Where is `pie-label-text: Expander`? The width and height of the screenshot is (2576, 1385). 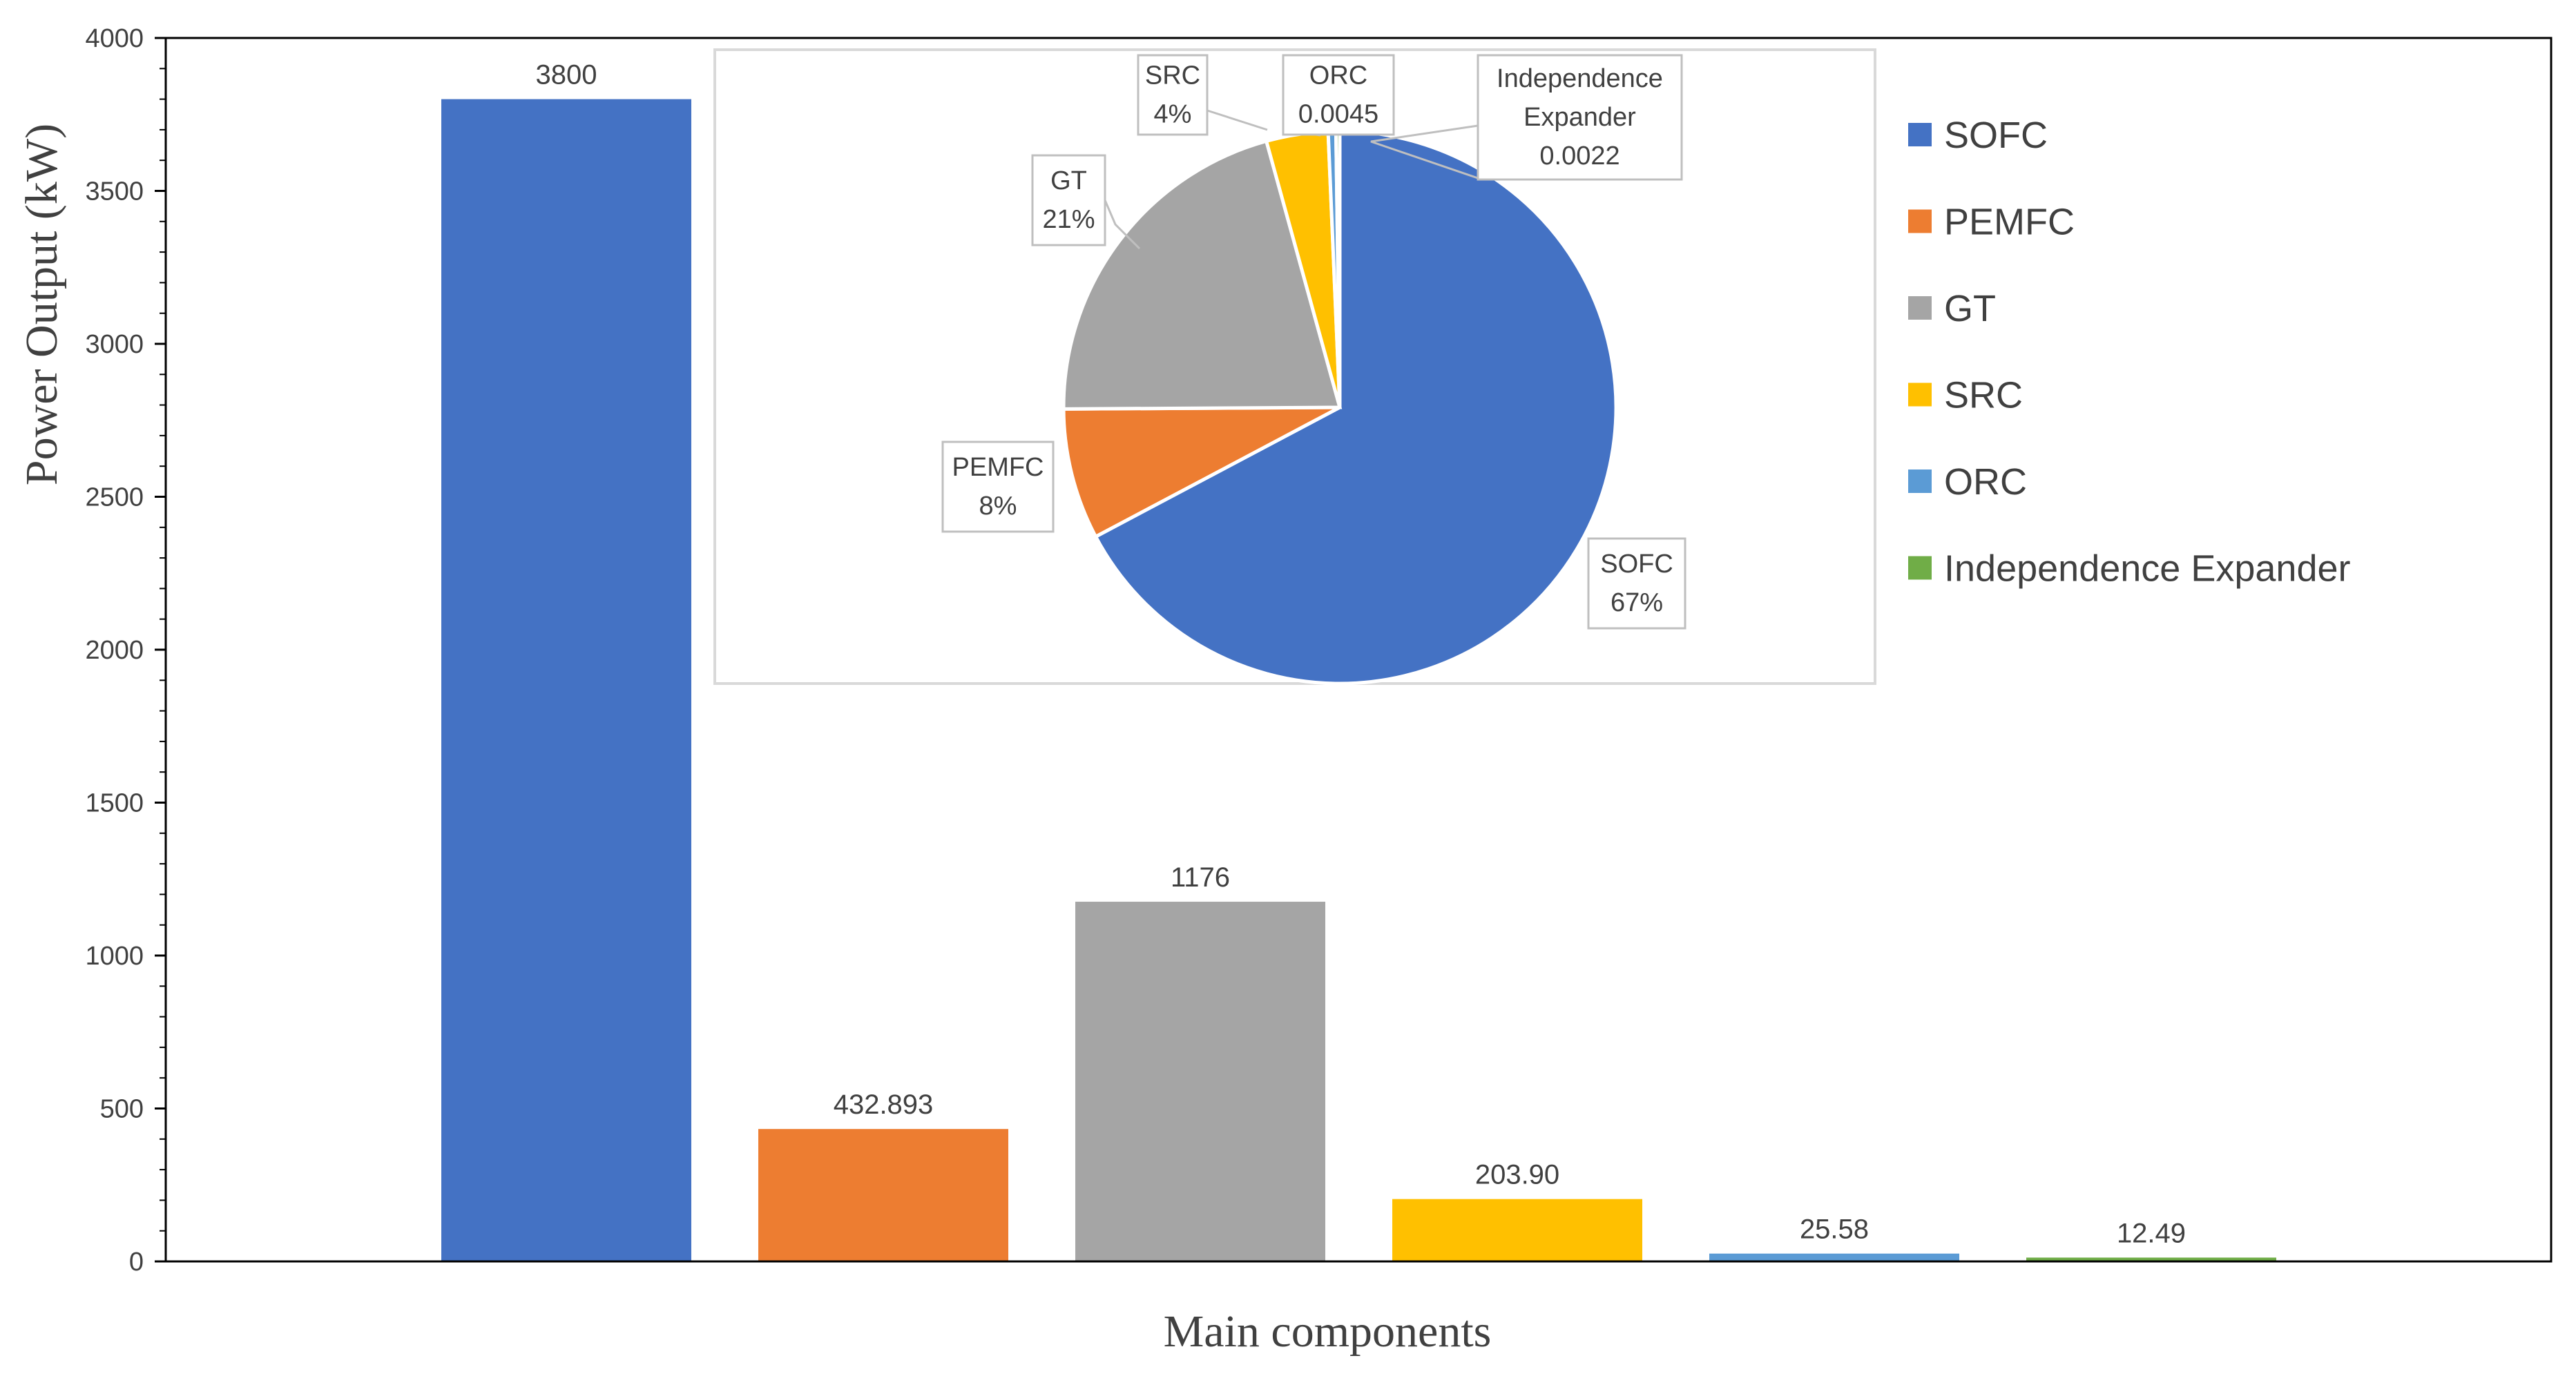
pie-label-text: Expander is located at coordinates (1580, 117).